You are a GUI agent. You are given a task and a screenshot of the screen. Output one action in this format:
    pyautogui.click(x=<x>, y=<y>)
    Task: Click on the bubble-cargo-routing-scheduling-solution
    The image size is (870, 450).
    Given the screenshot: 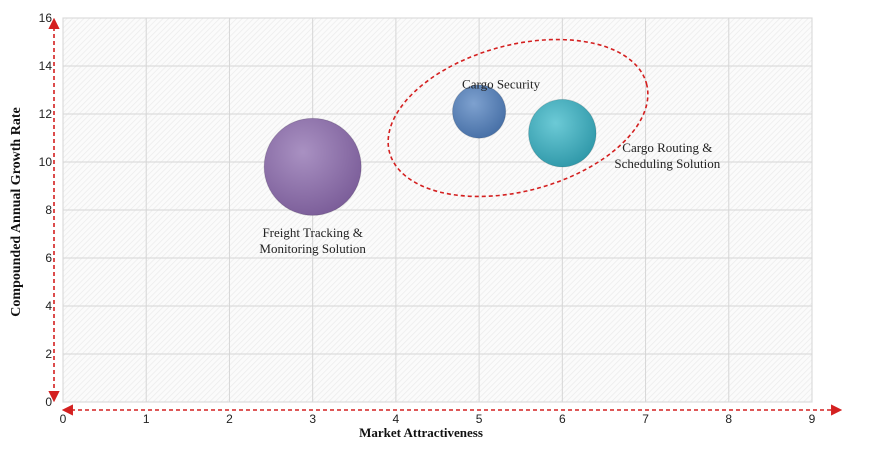 What is the action you would take?
    pyautogui.click(x=562, y=133)
    